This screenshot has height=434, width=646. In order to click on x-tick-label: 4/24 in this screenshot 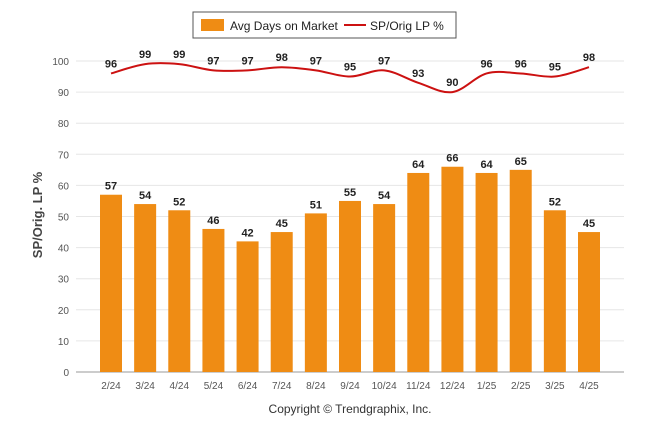, I will do `click(180, 386)`.